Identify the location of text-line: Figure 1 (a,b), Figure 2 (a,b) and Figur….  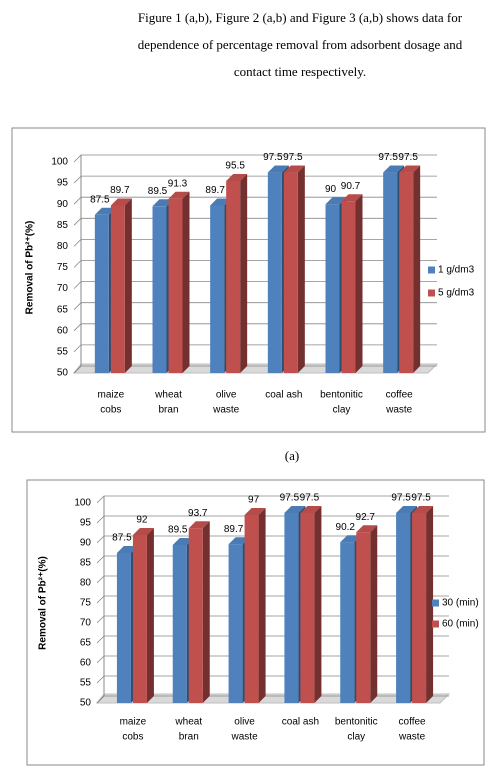
(300, 17).